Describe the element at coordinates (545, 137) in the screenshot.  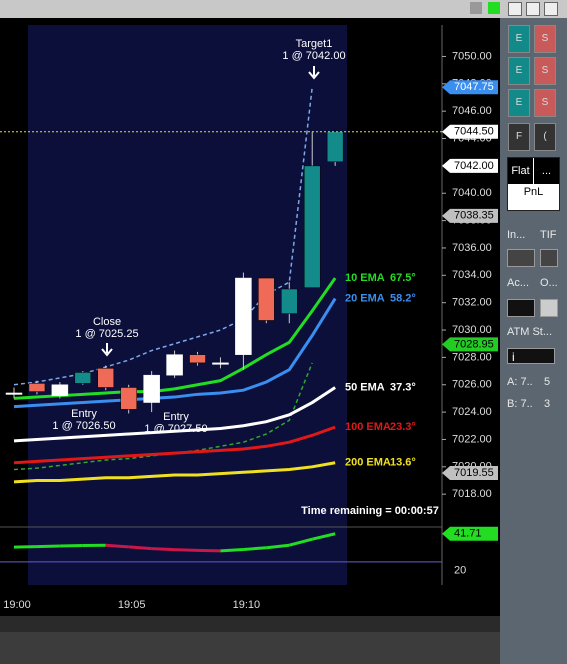
I see `reverse-button: (` at that location.